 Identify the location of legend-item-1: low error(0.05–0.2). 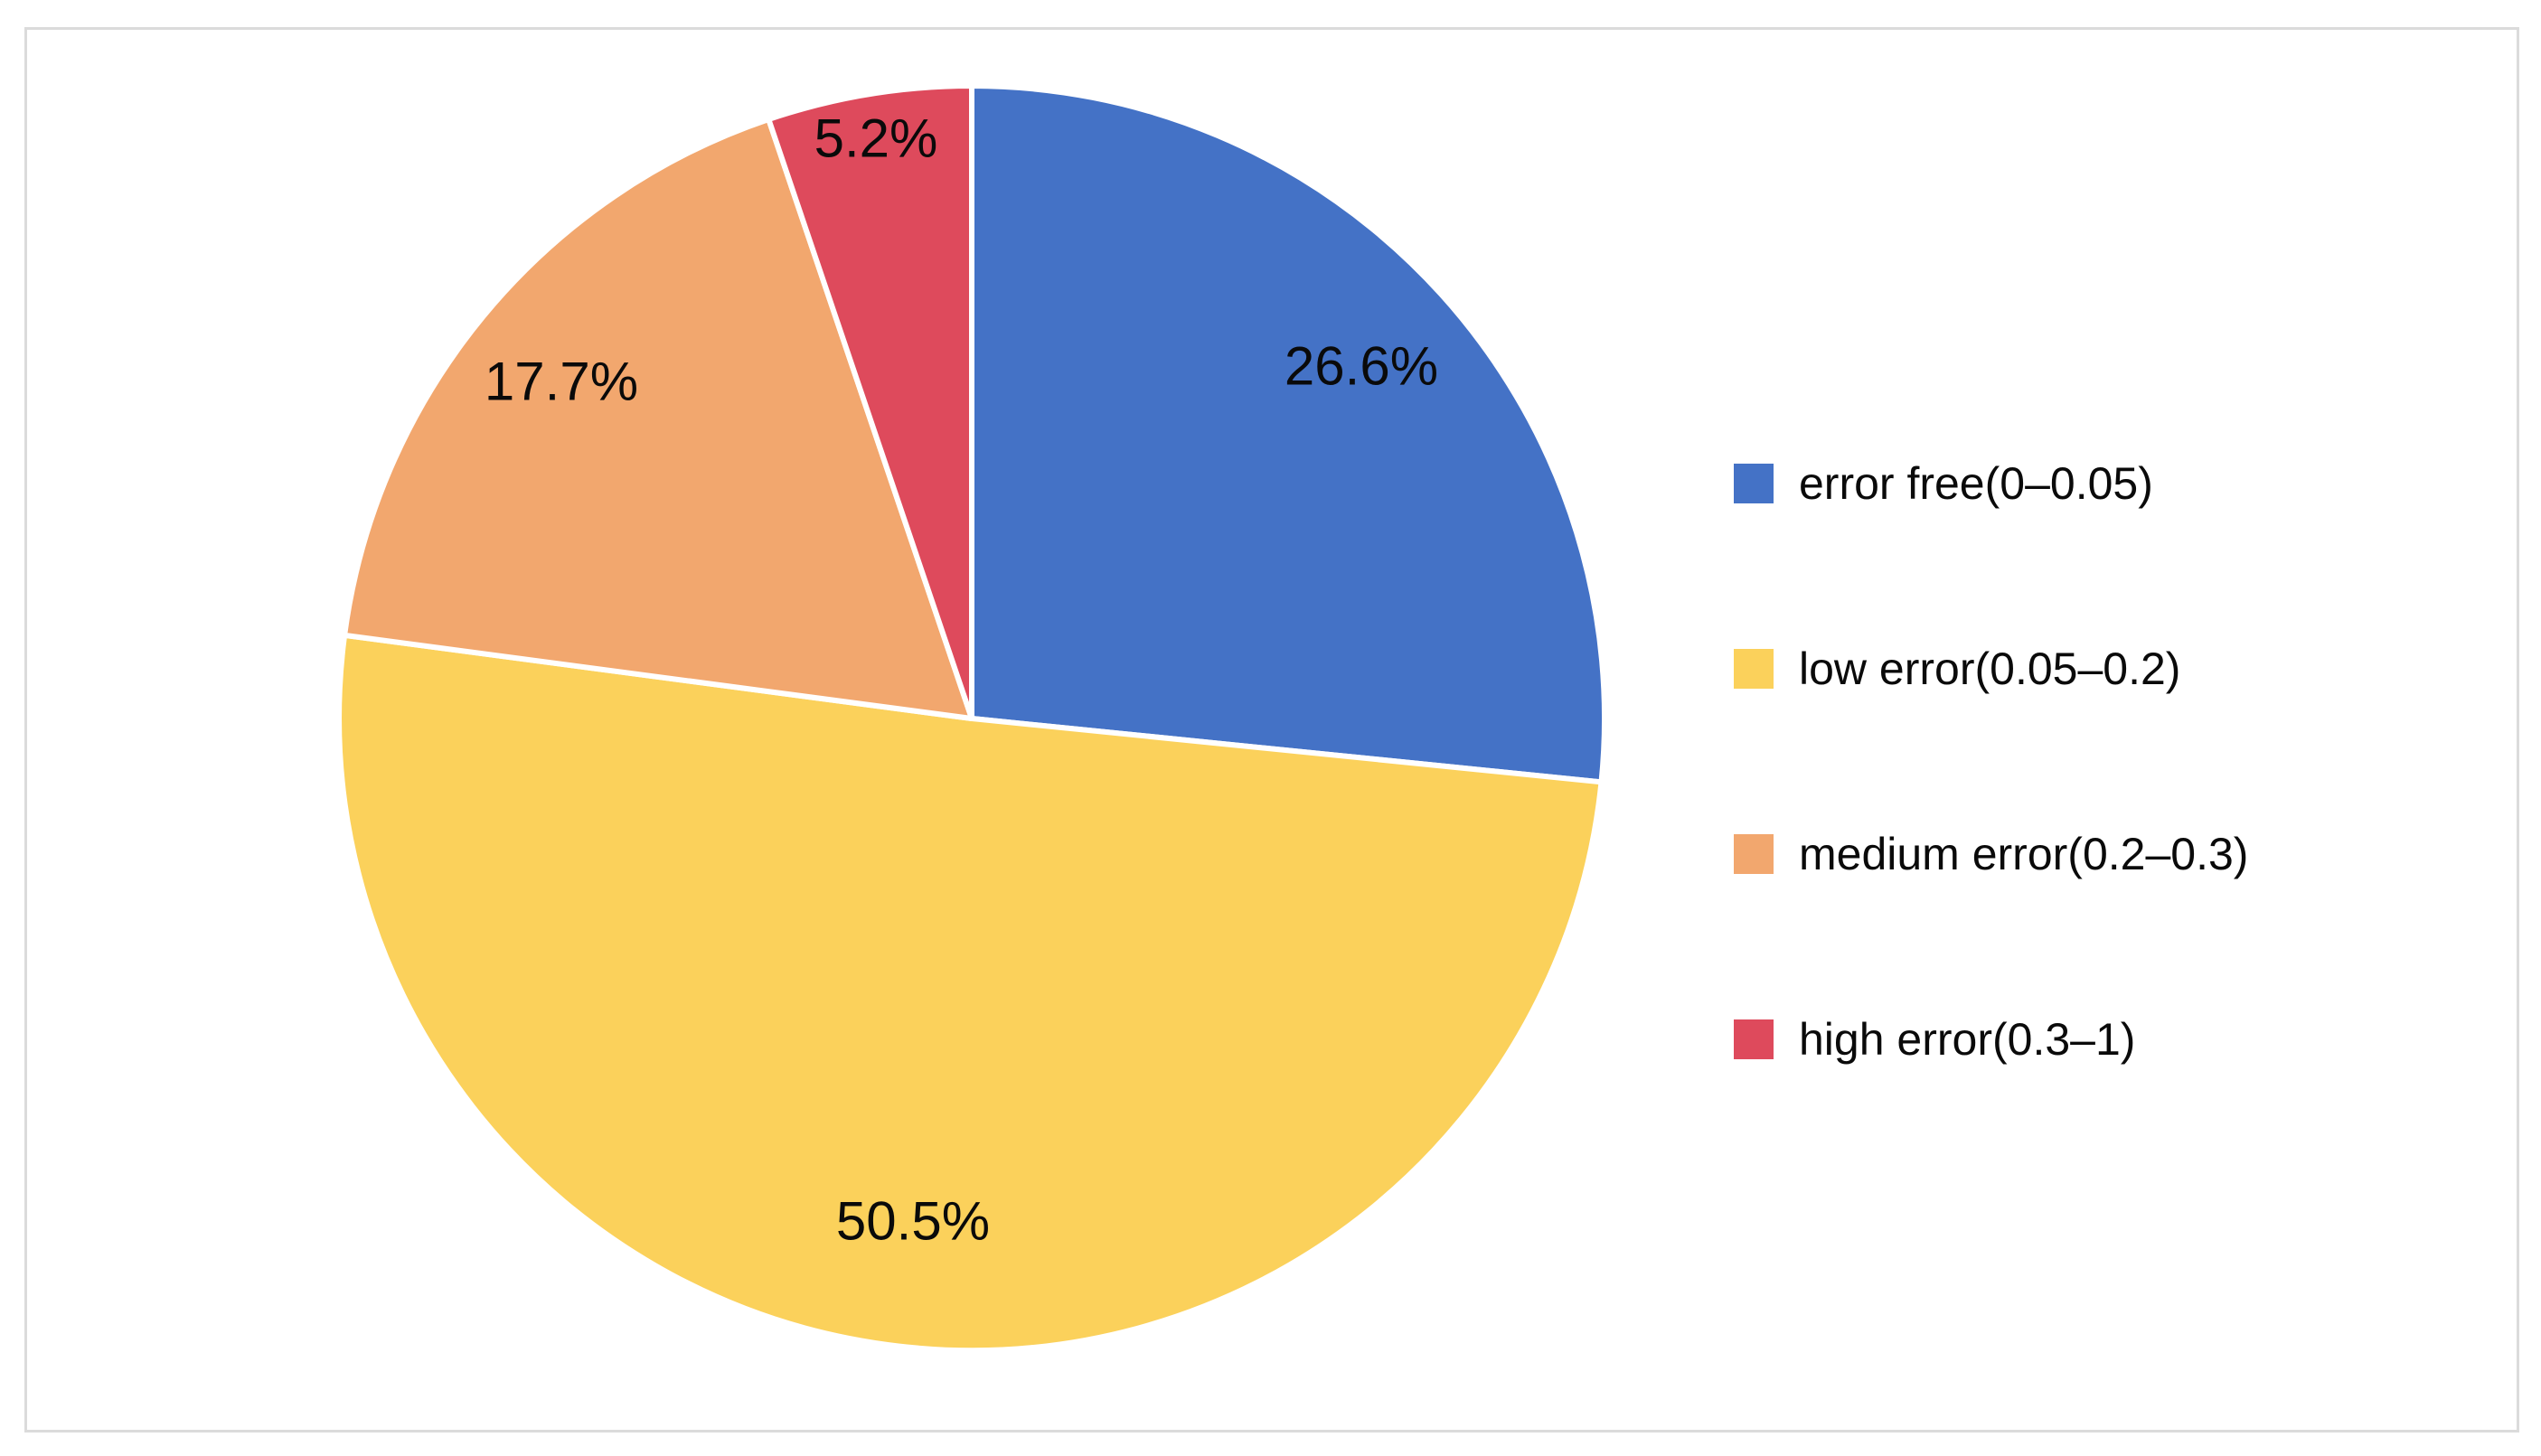
(1991, 669).